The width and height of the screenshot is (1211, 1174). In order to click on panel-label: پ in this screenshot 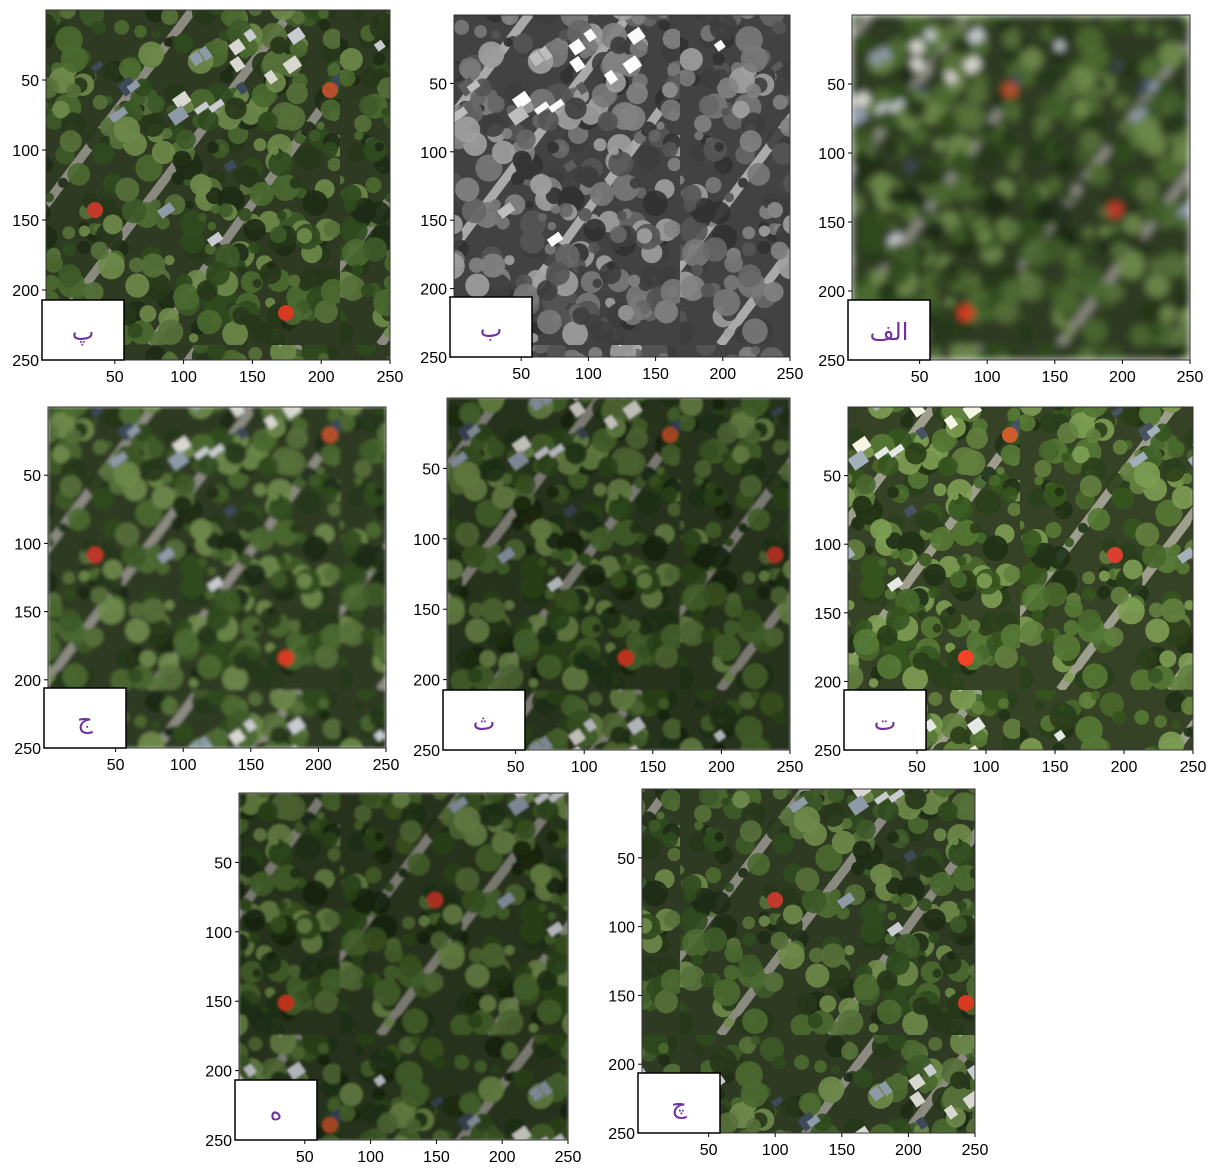, I will do `click(83, 332)`.